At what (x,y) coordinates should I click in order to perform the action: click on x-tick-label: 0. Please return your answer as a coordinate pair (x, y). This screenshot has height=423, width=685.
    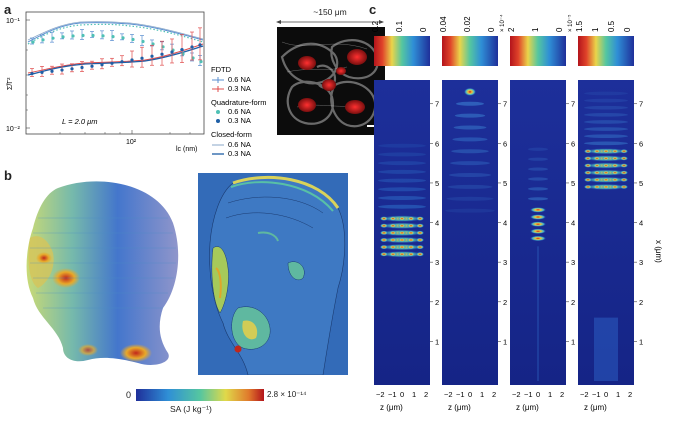
    Looking at the image, I should click on (470, 394).